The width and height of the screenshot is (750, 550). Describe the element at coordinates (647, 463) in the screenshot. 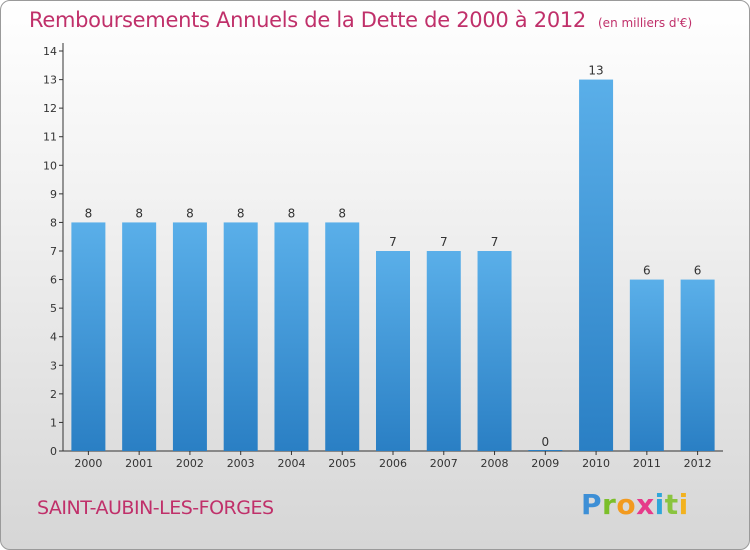

I see `x-tick-label: 2011` at that location.